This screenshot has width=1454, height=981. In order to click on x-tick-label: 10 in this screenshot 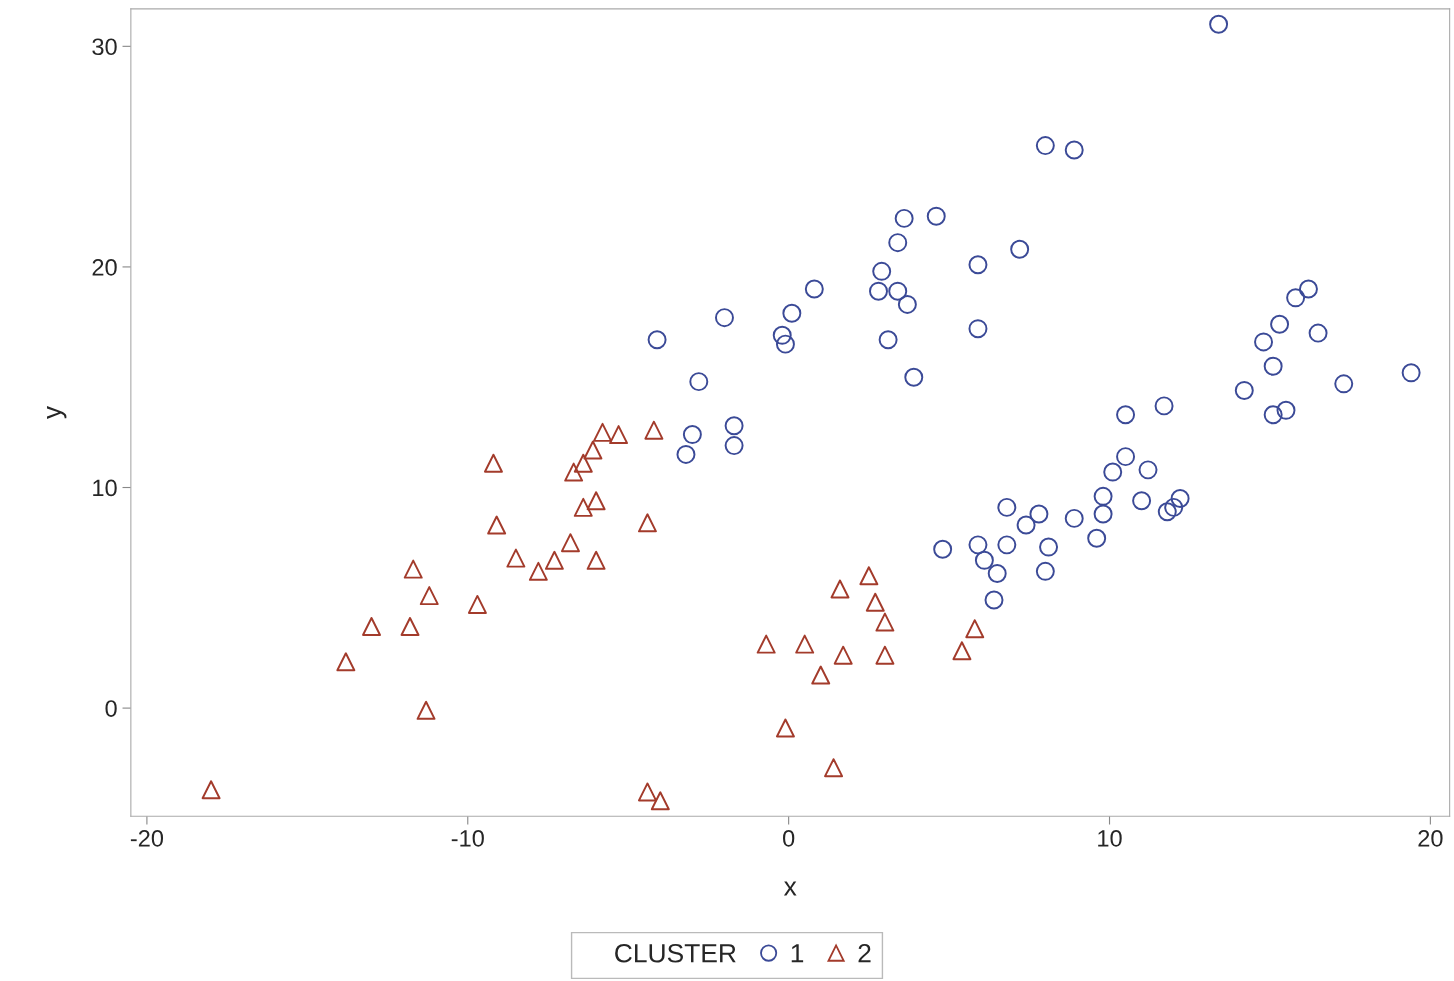, I will do `click(1110, 838)`.